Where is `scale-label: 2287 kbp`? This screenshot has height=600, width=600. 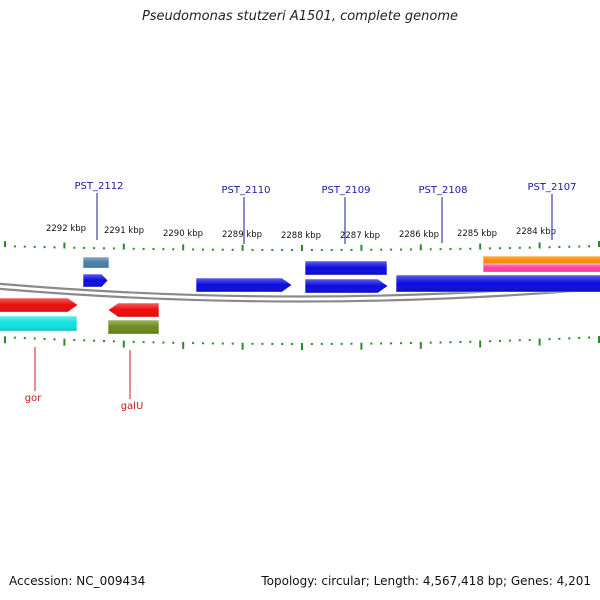
scale-label: 2287 kbp is located at coordinates (360, 236).